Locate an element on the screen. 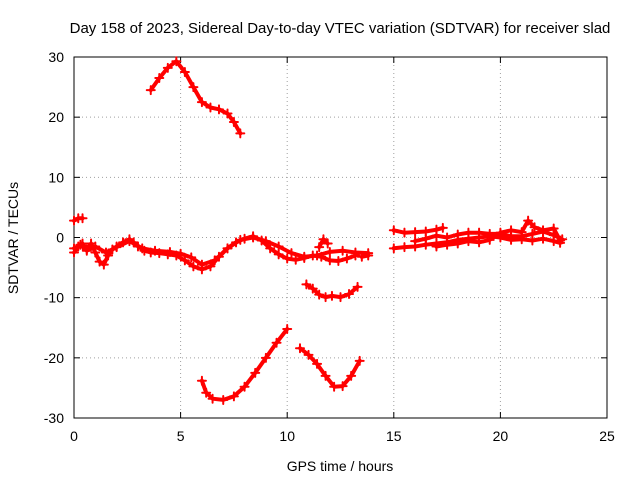  series-arc-tail is located at coordinates (365, 256).